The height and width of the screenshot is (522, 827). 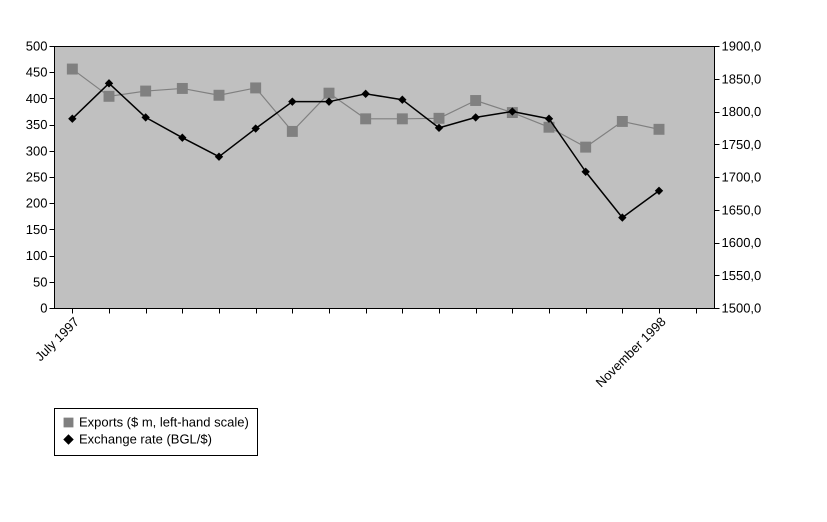 What do you see at coordinates (37, 256) in the screenshot?
I see `y-tick-label: 100` at bounding box center [37, 256].